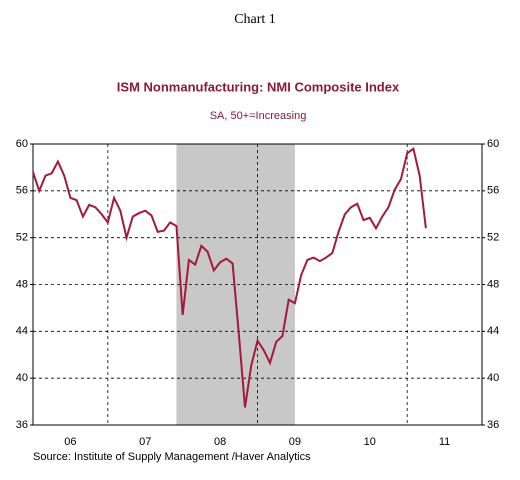 The width and height of the screenshot is (520, 480). What do you see at coordinates (493, 331) in the screenshot?
I see `y2-tick-label: 44` at bounding box center [493, 331].